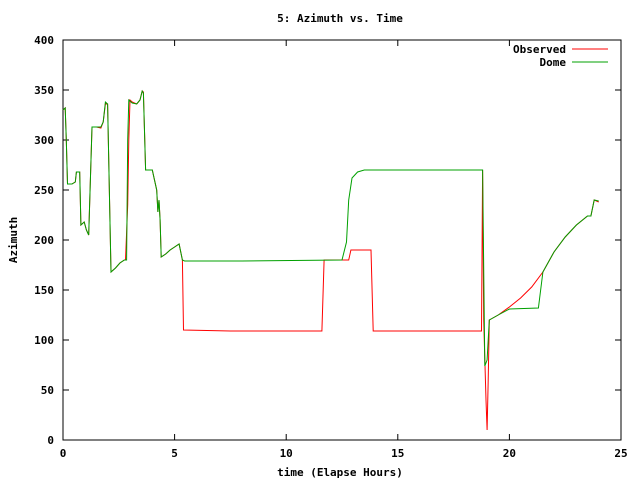  What do you see at coordinates (47, 390) in the screenshot?
I see `y-tick-label: 50` at bounding box center [47, 390].